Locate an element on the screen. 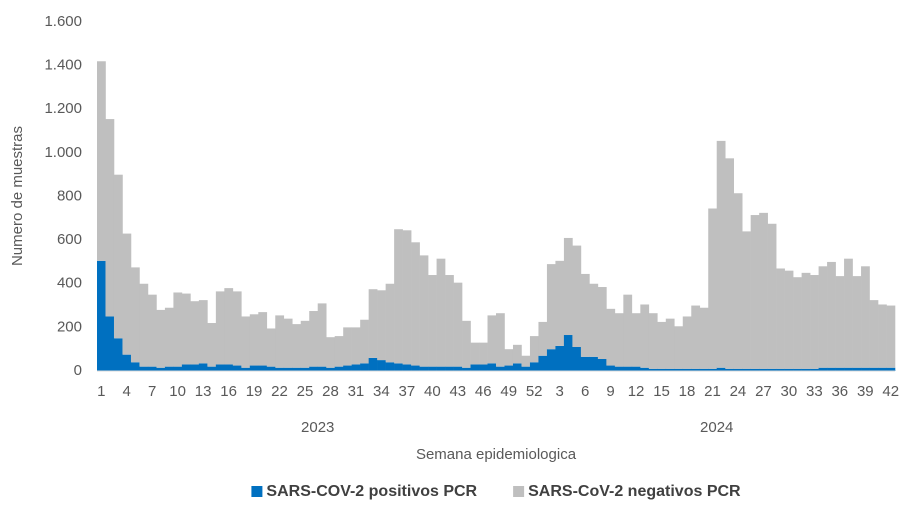 This screenshot has height=507, width=902. y-tick-label: 400 is located at coordinates (69, 283).